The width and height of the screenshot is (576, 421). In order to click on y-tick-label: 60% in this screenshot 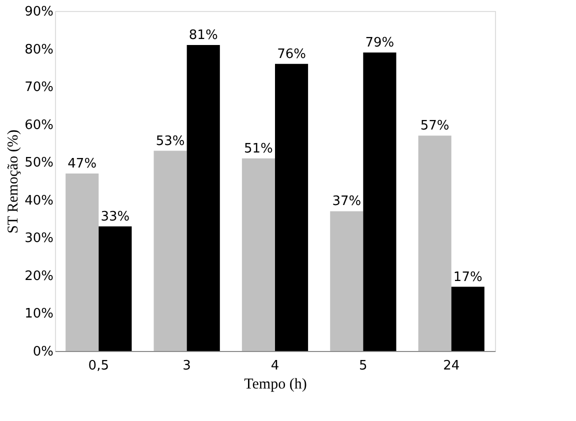, I will do `click(39, 125)`.